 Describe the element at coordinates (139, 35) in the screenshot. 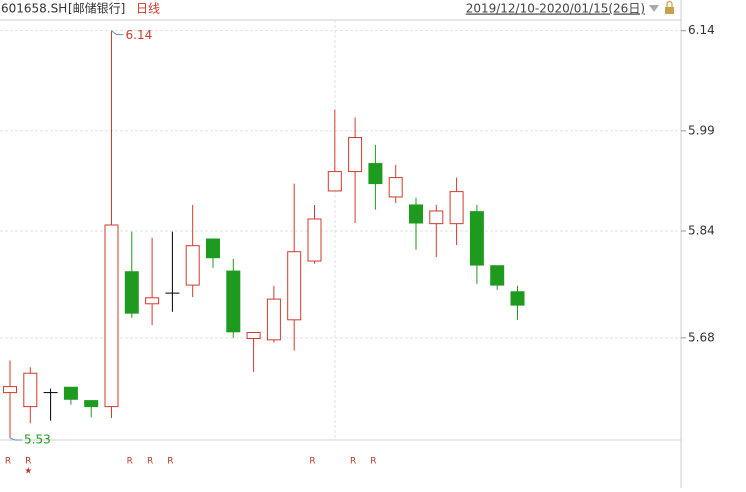

I see `max-label: 6.14` at that location.